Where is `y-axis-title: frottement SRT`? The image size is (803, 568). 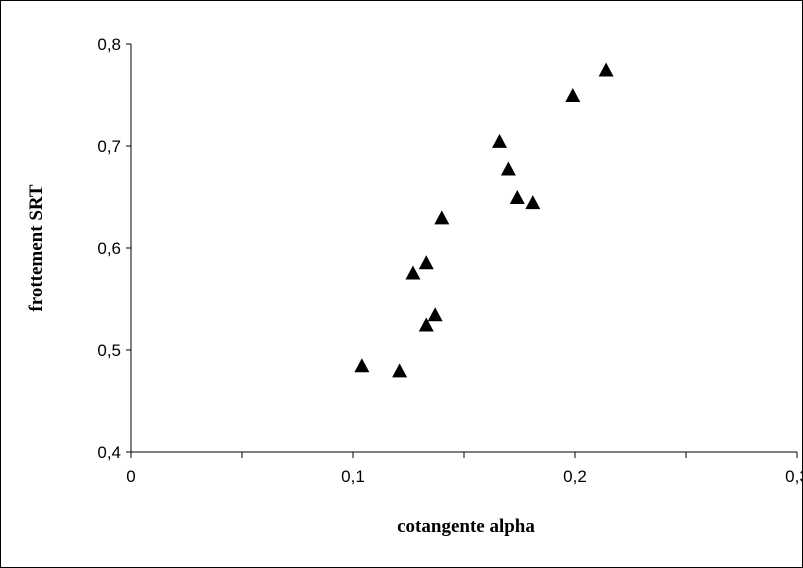
y-axis-title: frottement SRT is located at coordinates (36, 248).